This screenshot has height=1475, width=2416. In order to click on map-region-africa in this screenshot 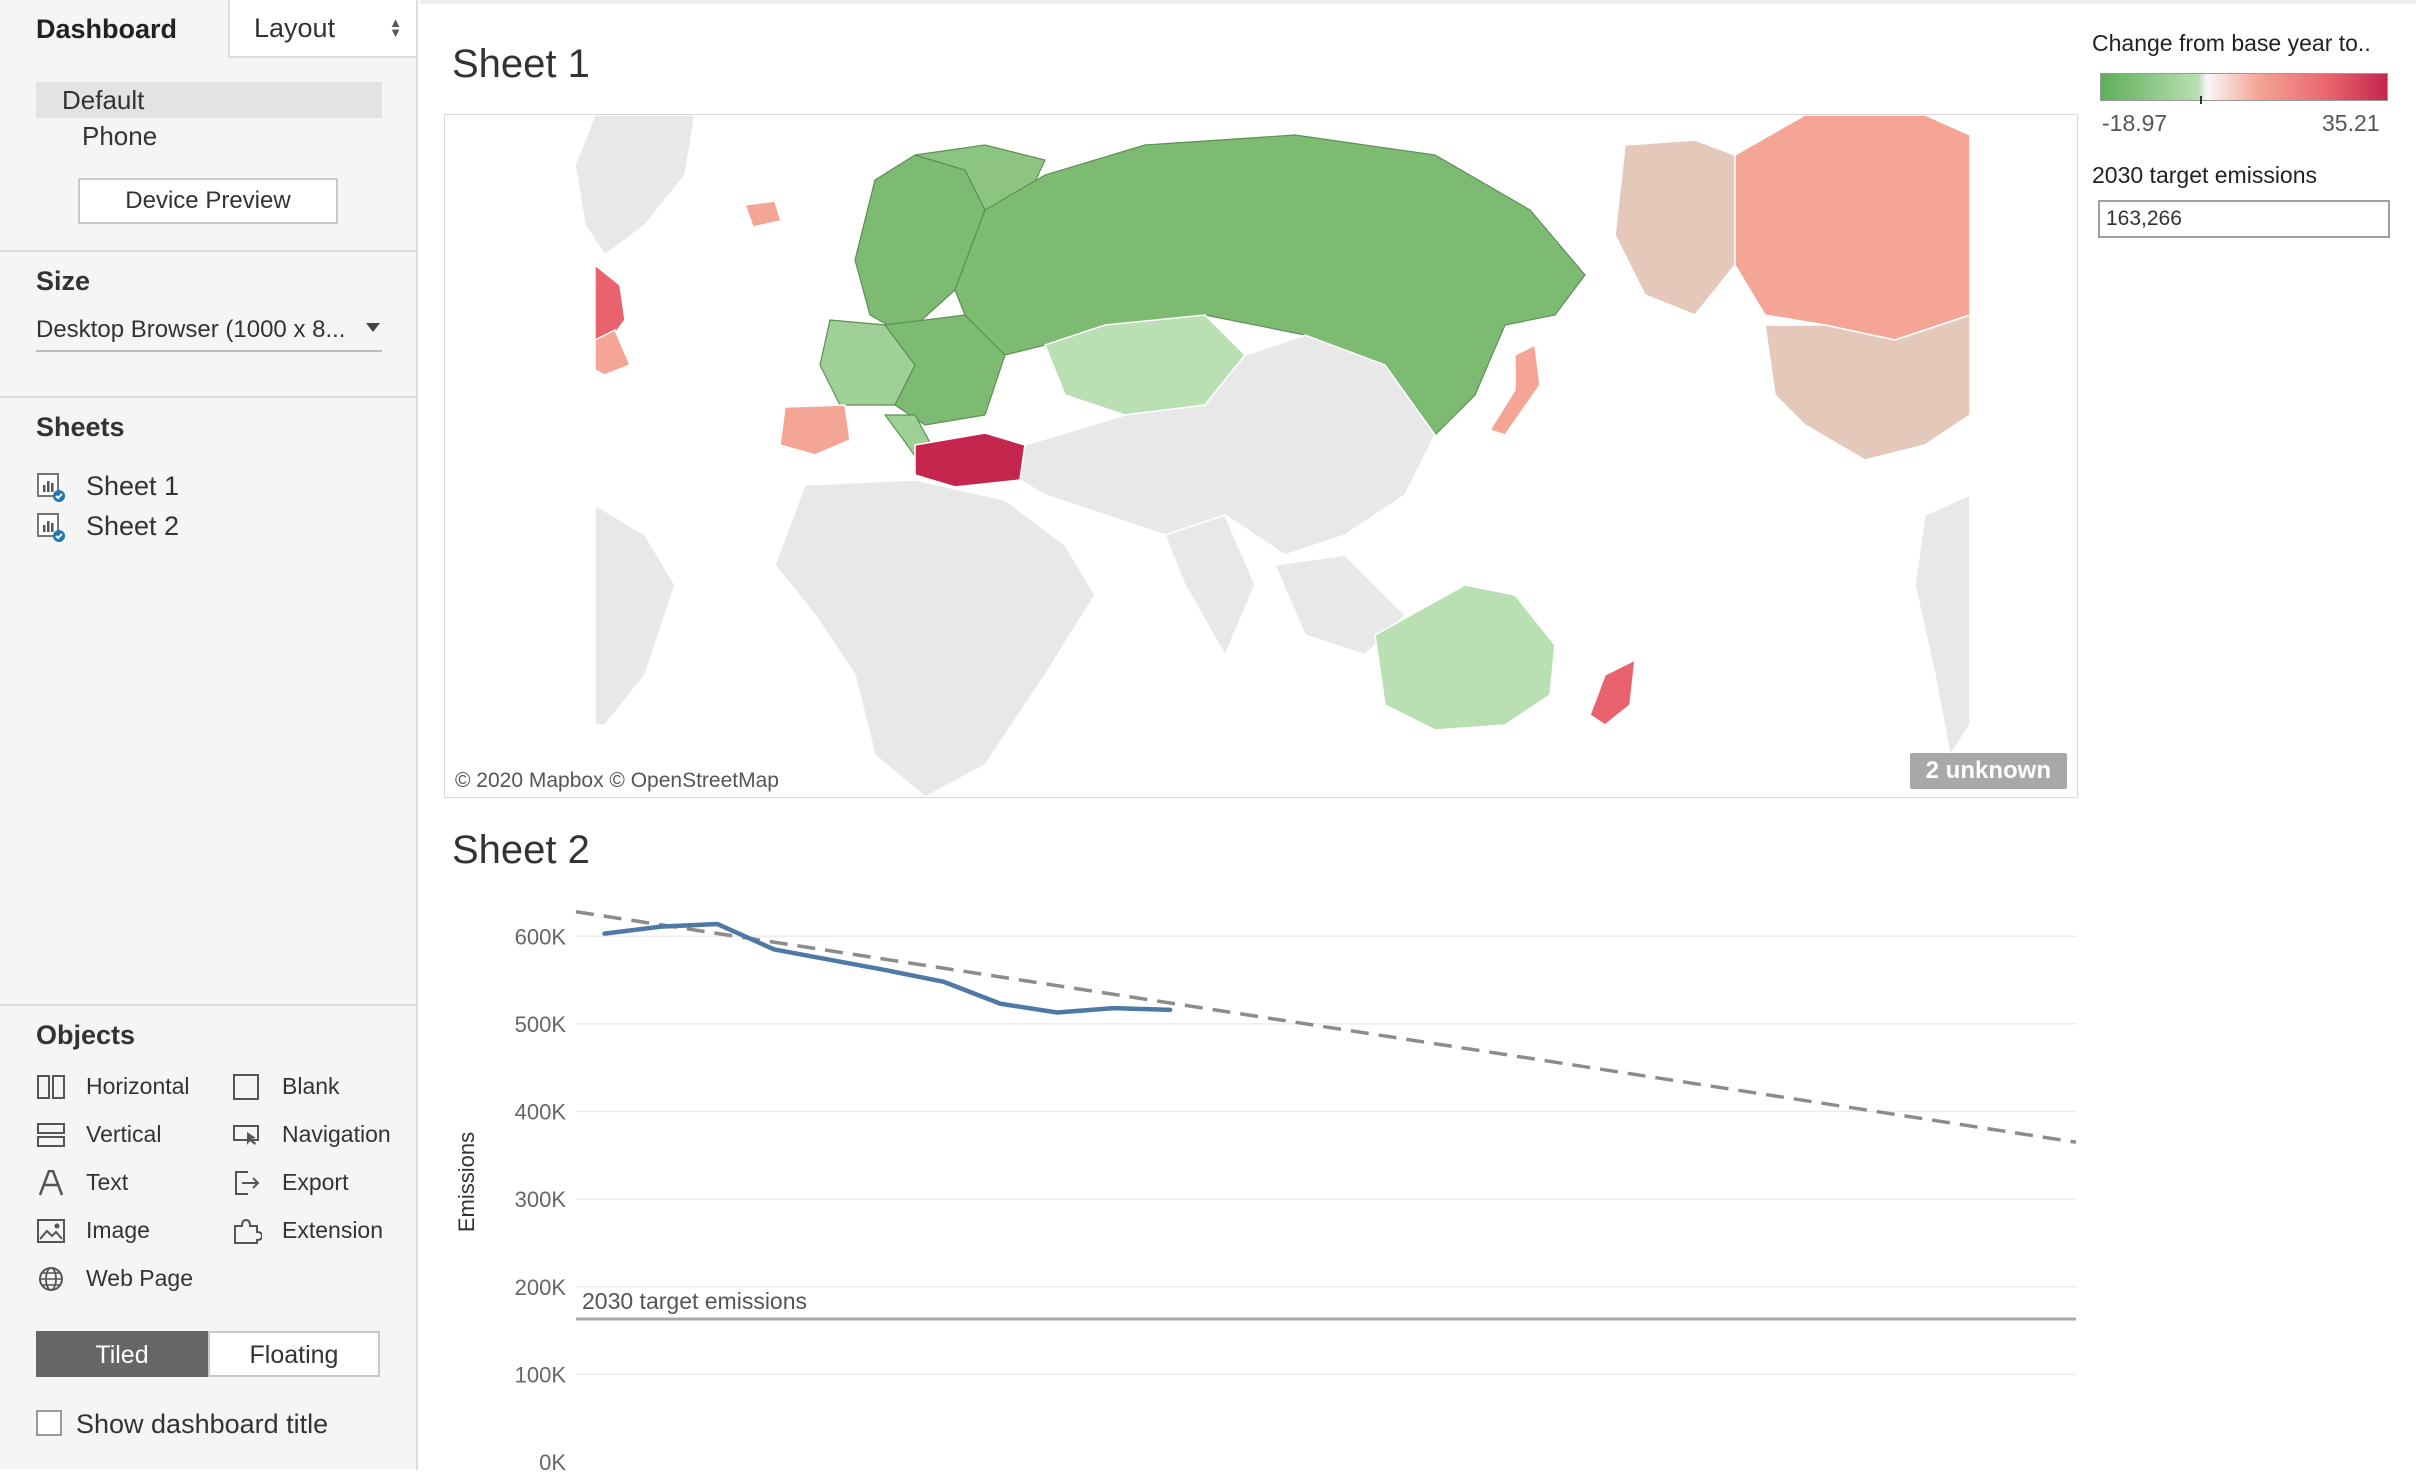, I will do `click(935, 638)`.